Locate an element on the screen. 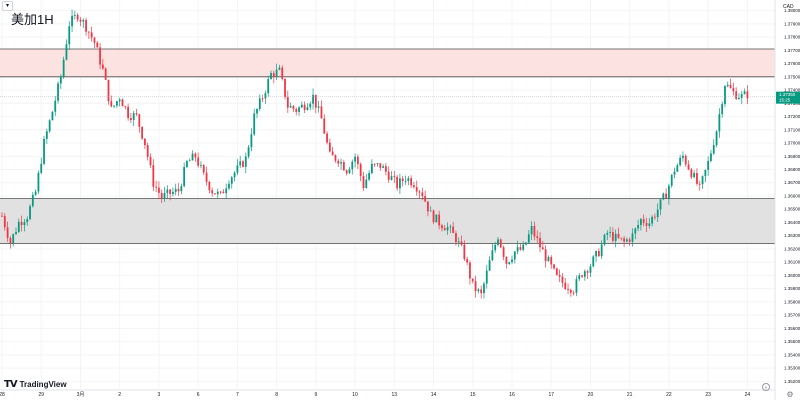 Image resolution: width=800 pixels, height=400 pixels. price-tick-label: 1.37400 is located at coordinates (792, 90).